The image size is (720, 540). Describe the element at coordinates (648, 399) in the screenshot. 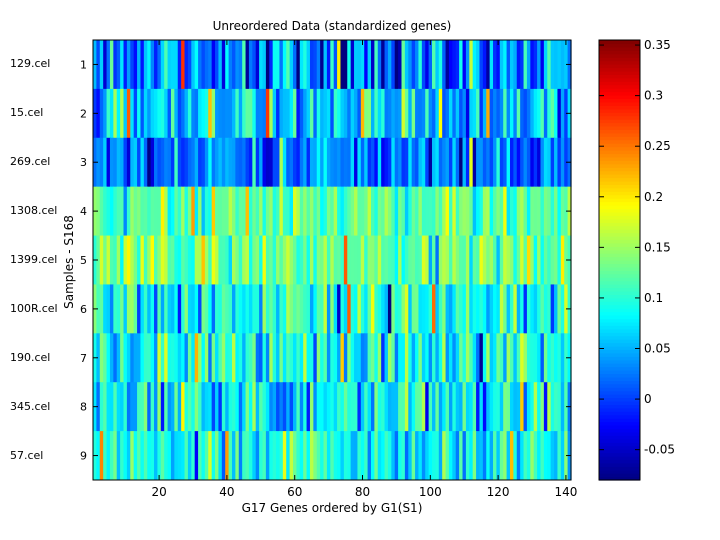

I see `colorbar-tick-label: 0` at that location.